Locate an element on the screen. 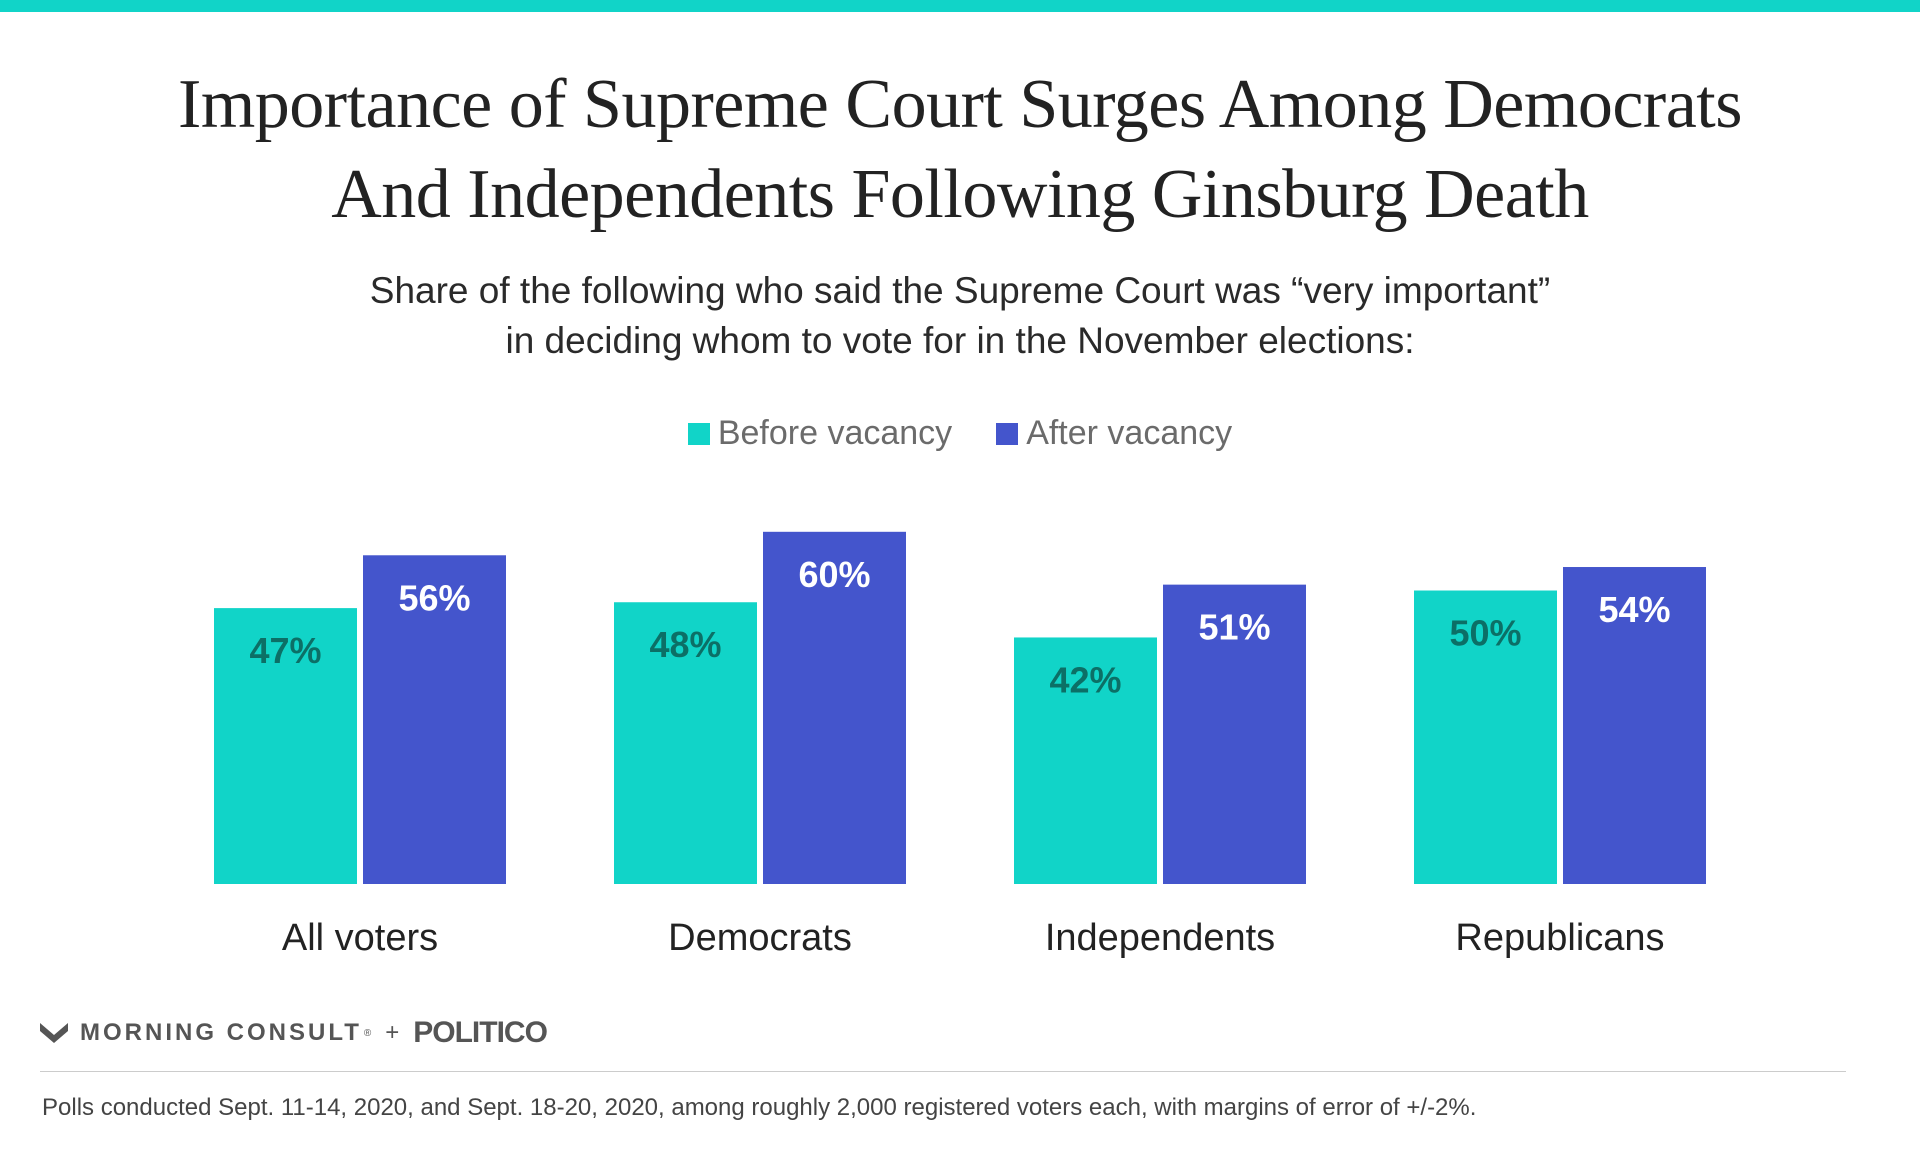  bar-before-vacancy-independents is located at coordinates (1085, 760).